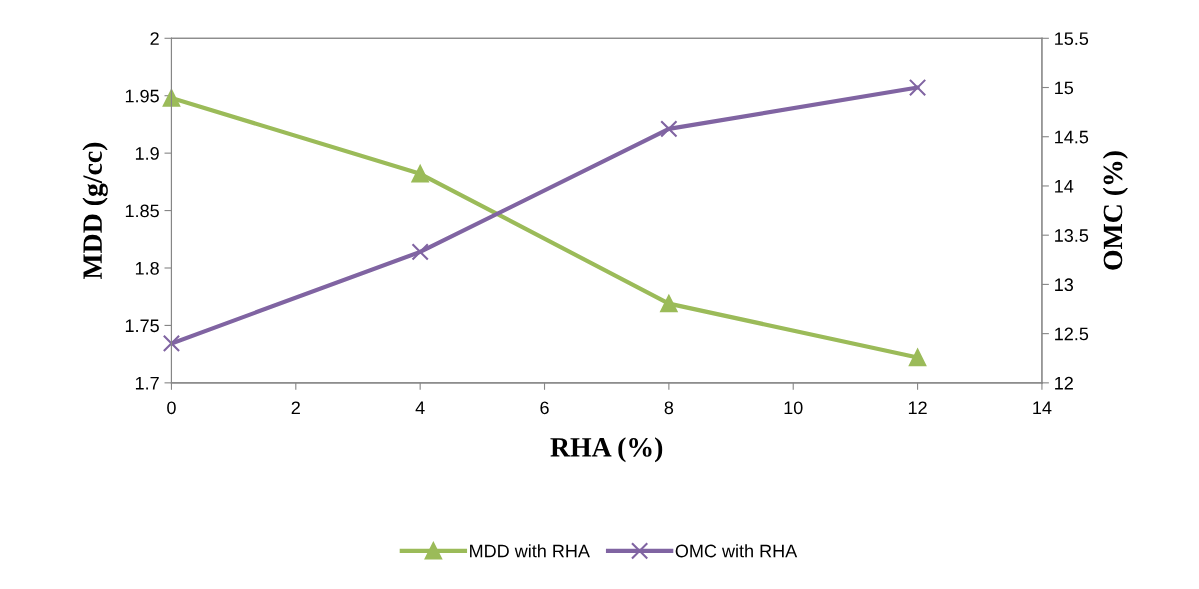  Describe the element at coordinates (142, 326) in the screenshot. I see `y-tick-label: 1.75` at that location.